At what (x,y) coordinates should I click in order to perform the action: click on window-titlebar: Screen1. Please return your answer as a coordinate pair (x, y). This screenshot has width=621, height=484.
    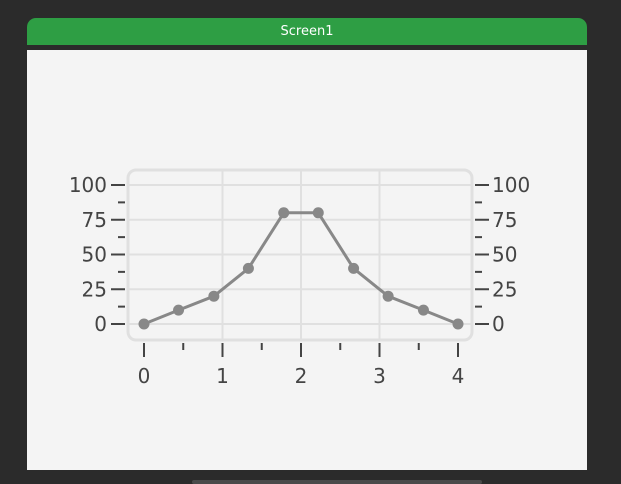
    Looking at the image, I should click on (307, 31).